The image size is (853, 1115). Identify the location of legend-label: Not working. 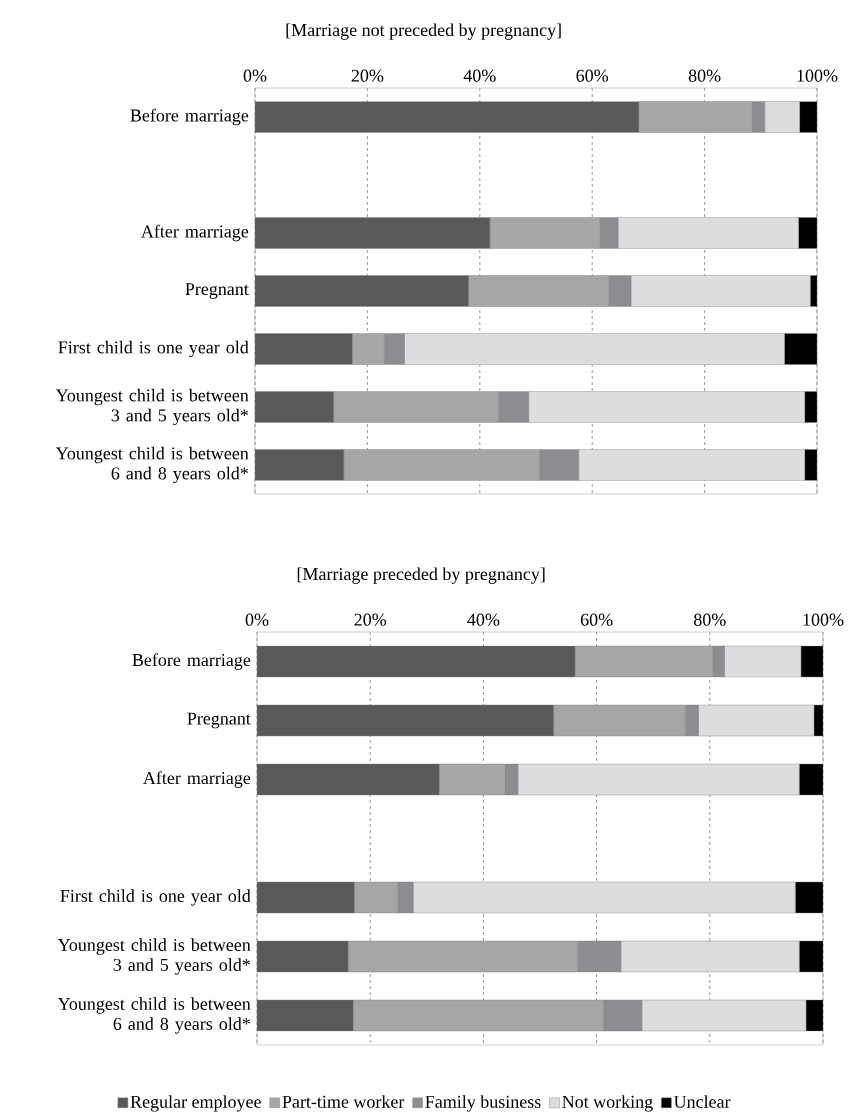
(607, 1103).